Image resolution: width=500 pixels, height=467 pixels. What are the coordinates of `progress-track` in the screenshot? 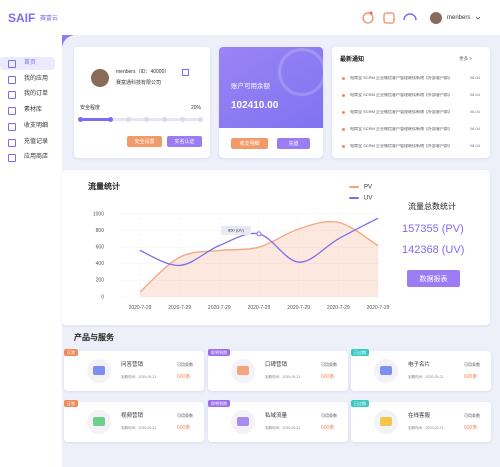 It's located at (140, 119).